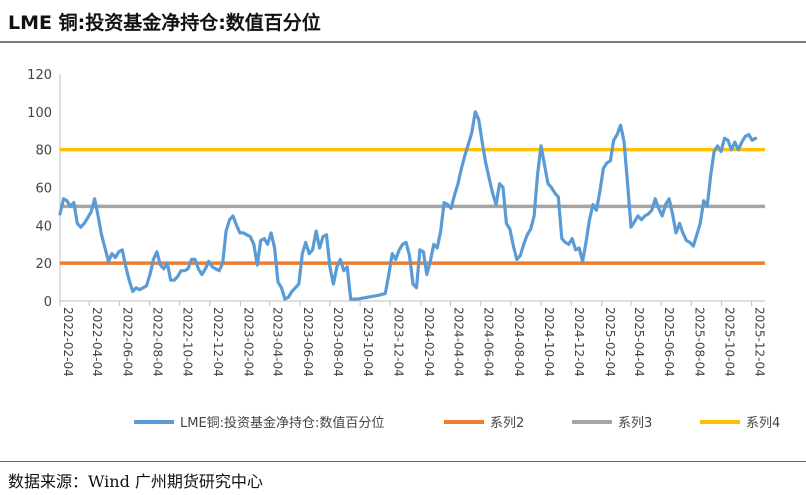  What do you see at coordinates (489, 342) in the screenshot?
I see `x-tick-label: 2024-06-04` at bounding box center [489, 342].